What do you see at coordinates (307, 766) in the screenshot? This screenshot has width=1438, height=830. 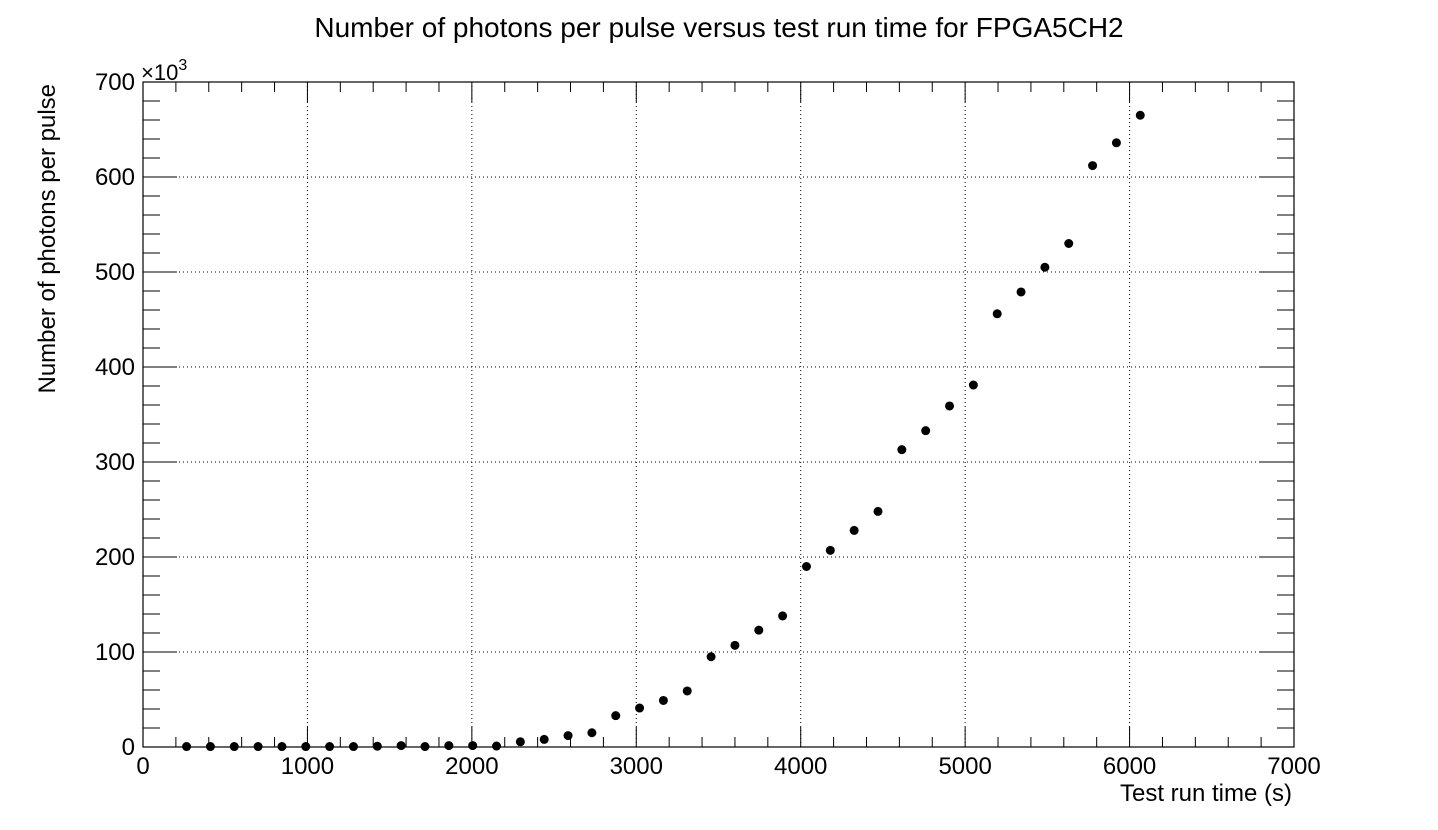 I see `x-tick-label: 1000` at bounding box center [307, 766].